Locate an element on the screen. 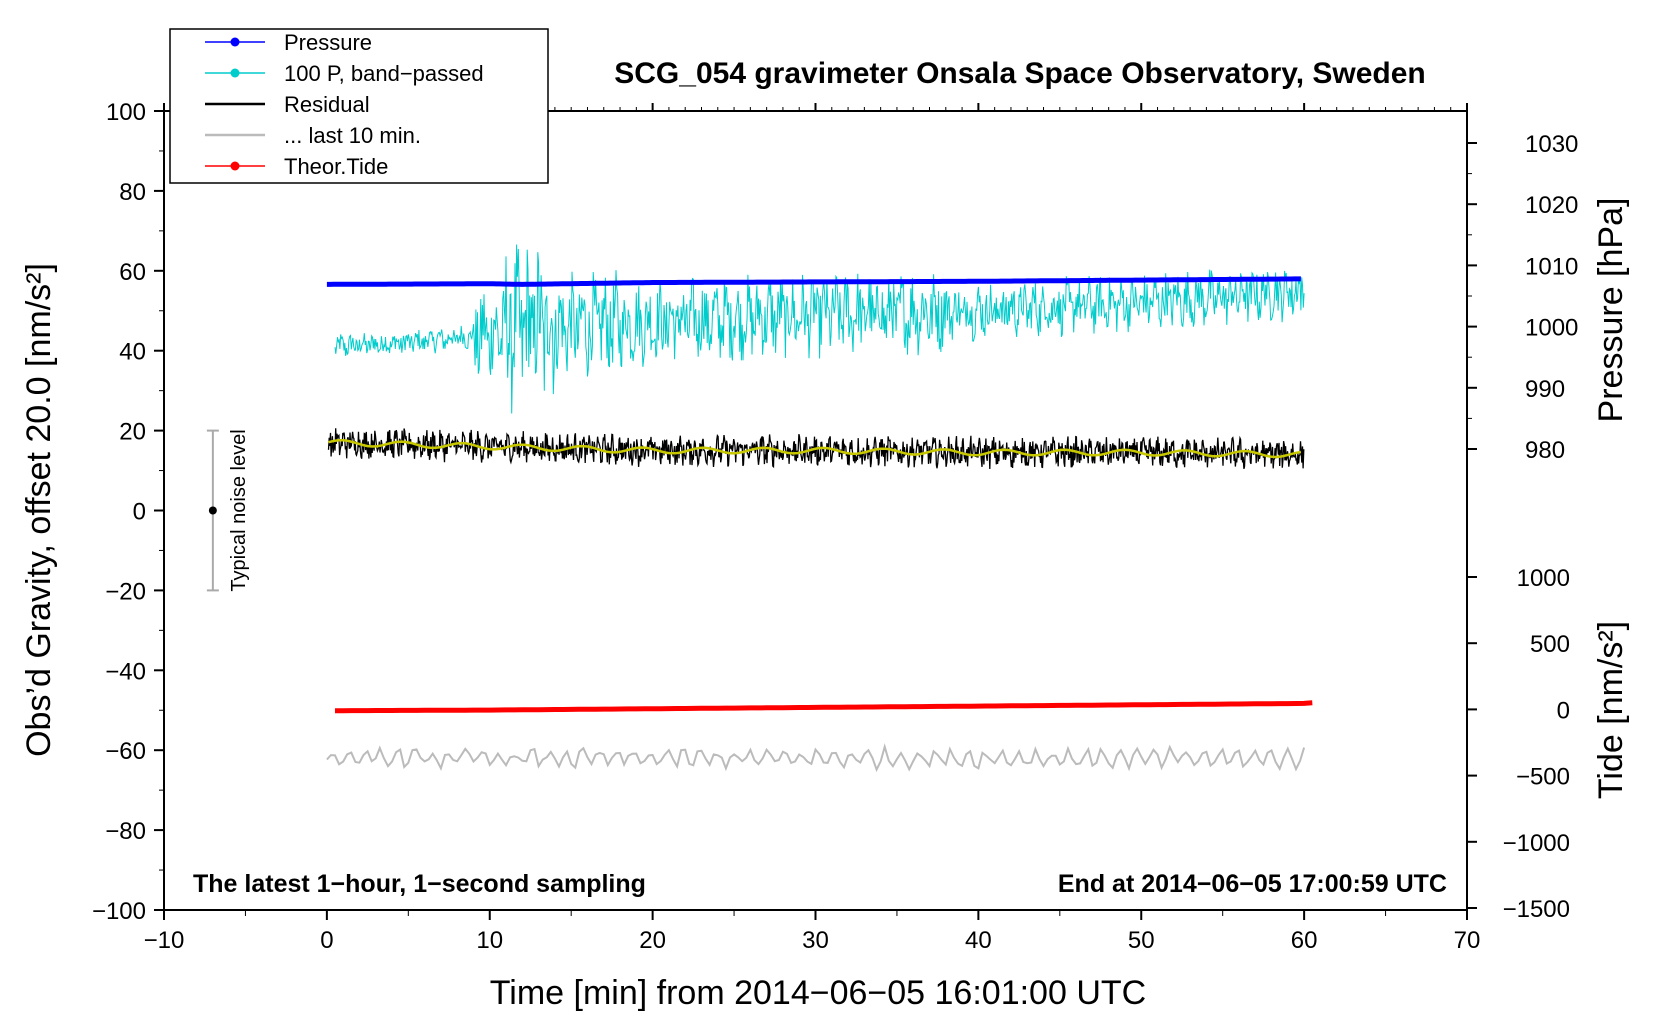 The height and width of the screenshot is (1020, 1660). residual-series is located at coordinates (816, 449).